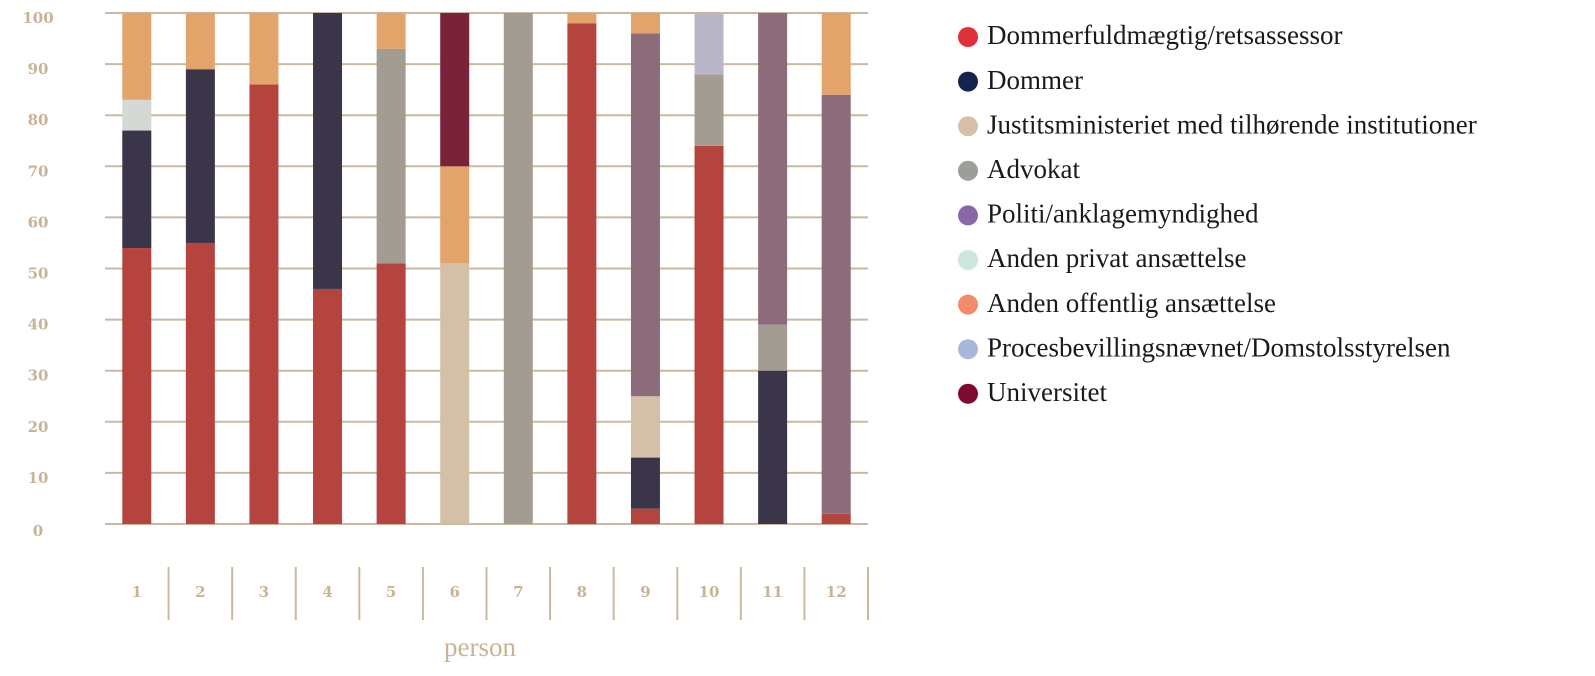 The height and width of the screenshot is (676, 1595). I want to click on x-tick-label: 2, so click(200, 592).